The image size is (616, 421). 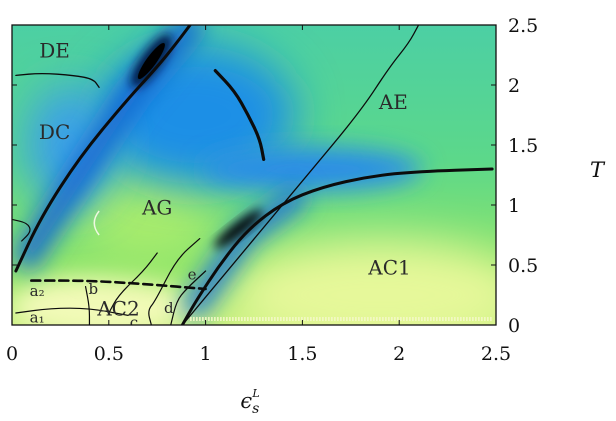 What do you see at coordinates (109, 354) in the screenshot?
I see `x-tick-label: 0.5` at bounding box center [109, 354].